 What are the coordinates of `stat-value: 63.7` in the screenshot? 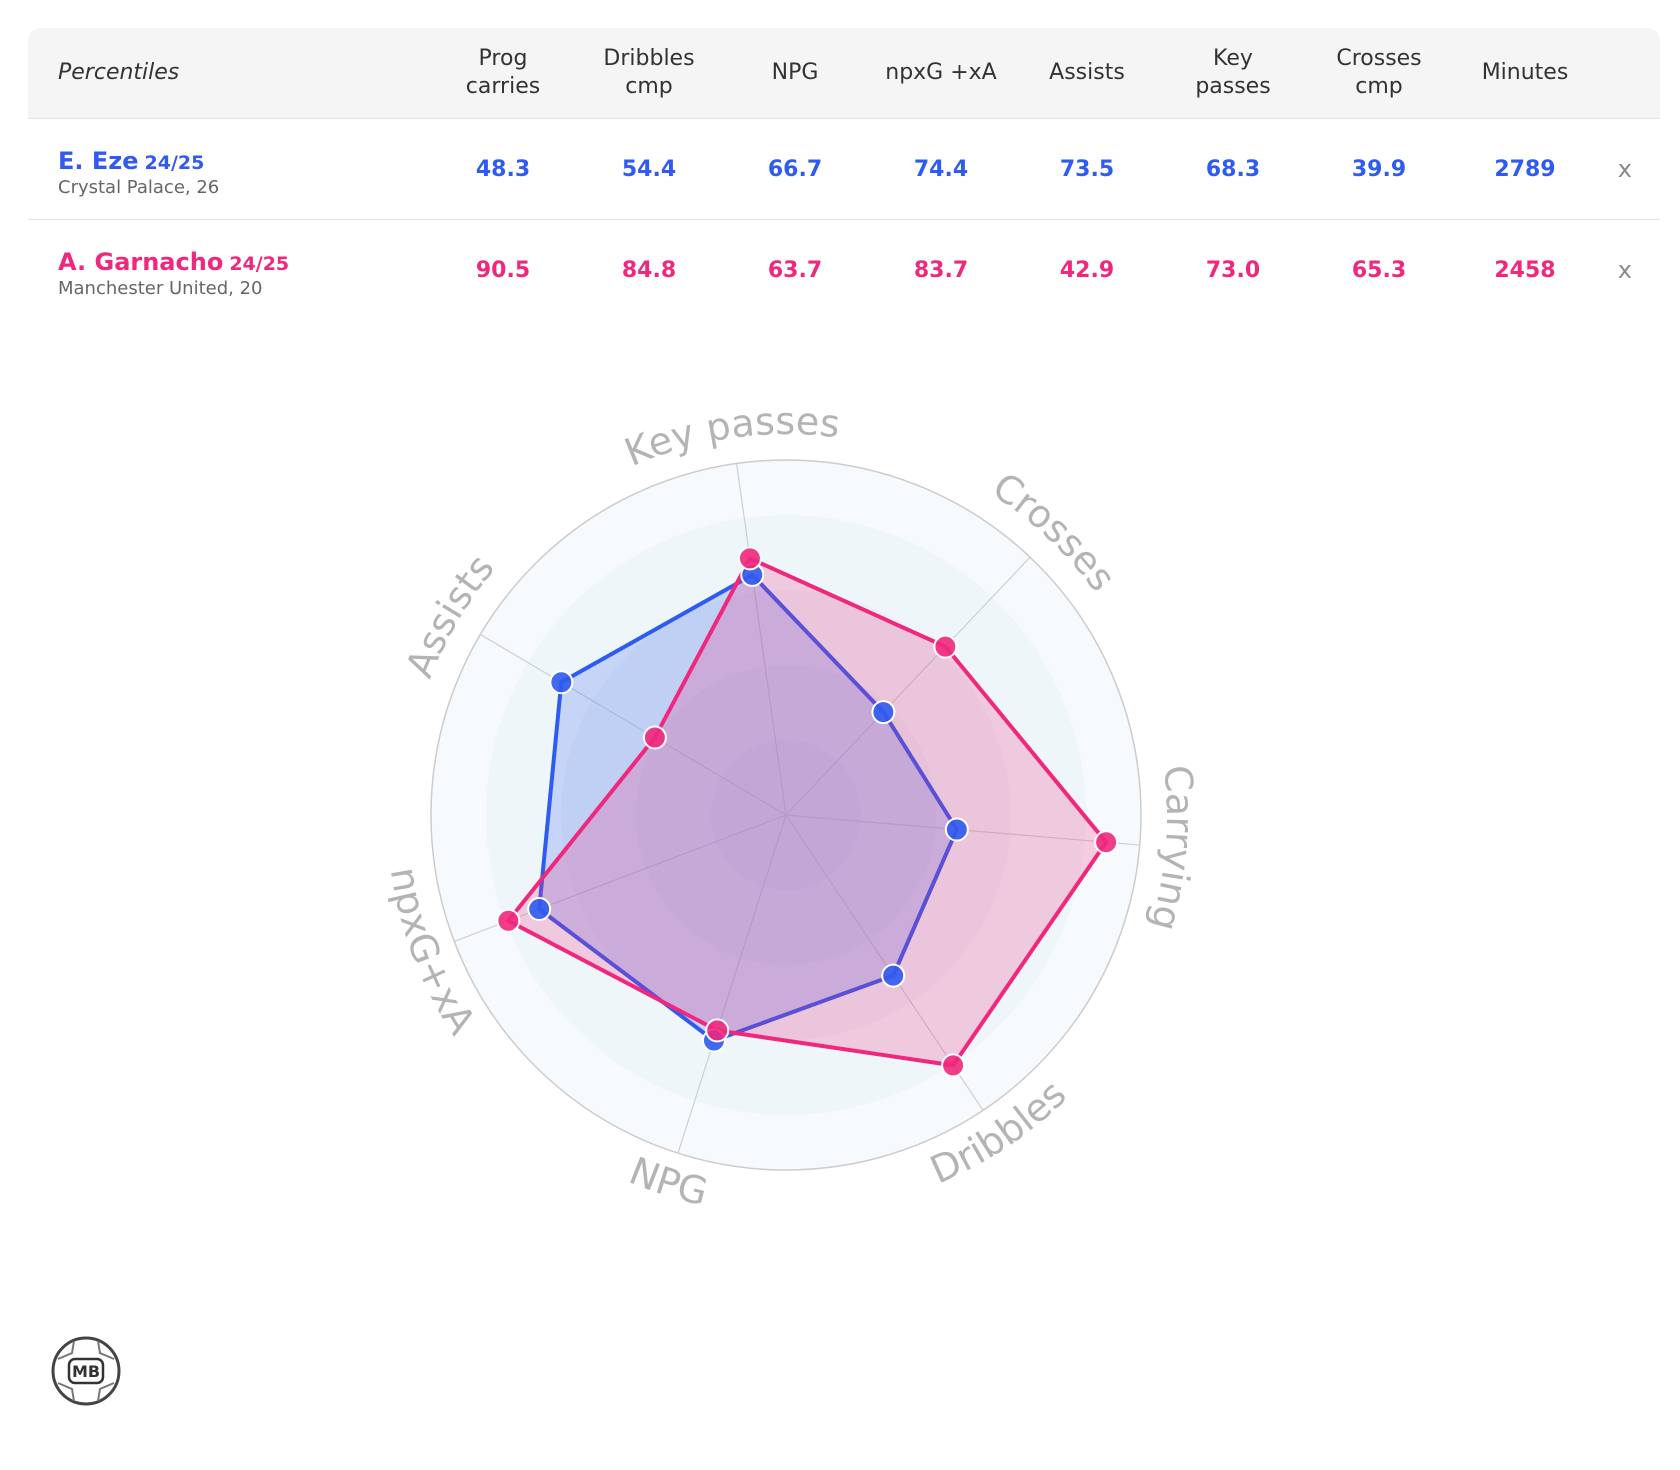 It's located at (795, 270).